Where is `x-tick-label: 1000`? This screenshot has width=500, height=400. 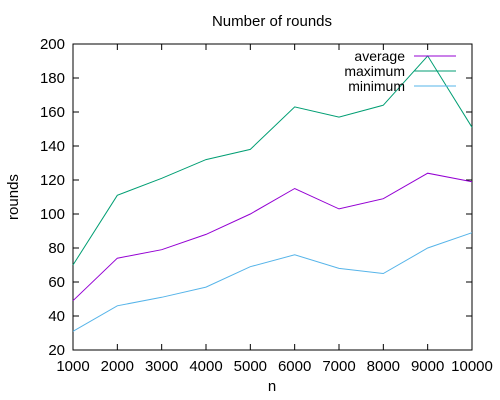 x-tick-label: 1000 is located at coordinates (72, 366).